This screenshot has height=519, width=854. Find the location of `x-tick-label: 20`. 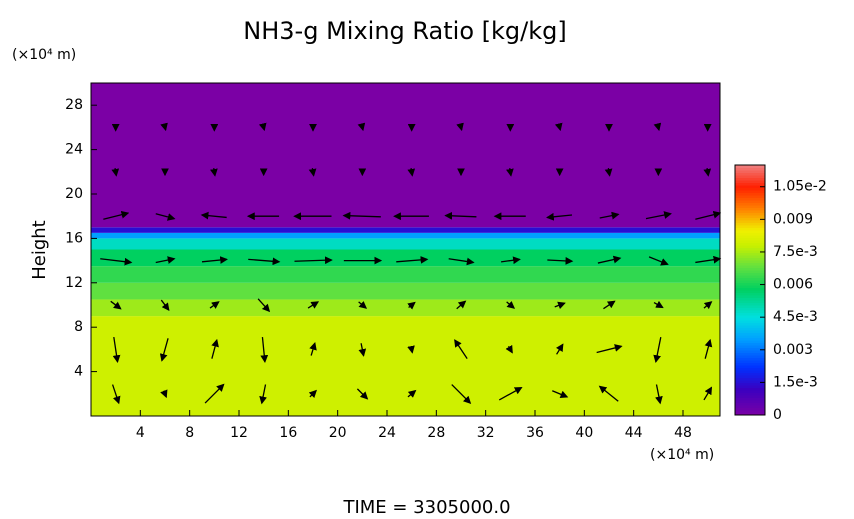

x-tick-label: 20 is located at coordinates (338, 433).